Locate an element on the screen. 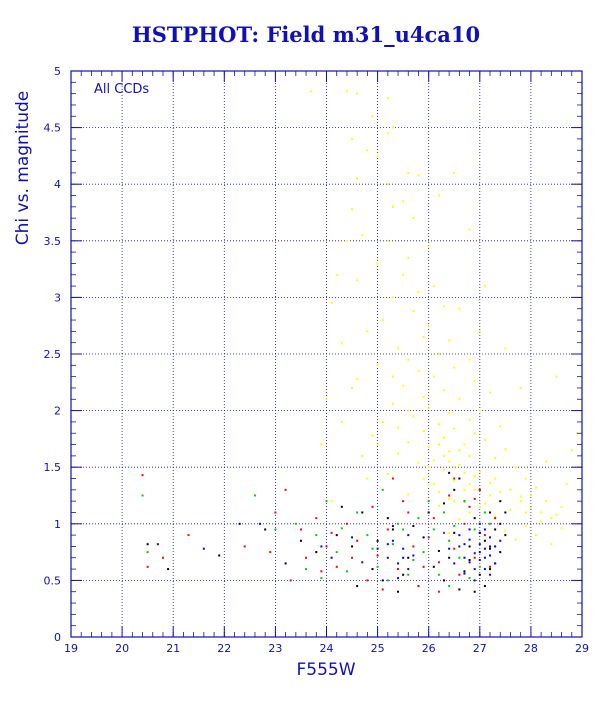  x-tick-label: 22 is located at coordinates (224, 648).